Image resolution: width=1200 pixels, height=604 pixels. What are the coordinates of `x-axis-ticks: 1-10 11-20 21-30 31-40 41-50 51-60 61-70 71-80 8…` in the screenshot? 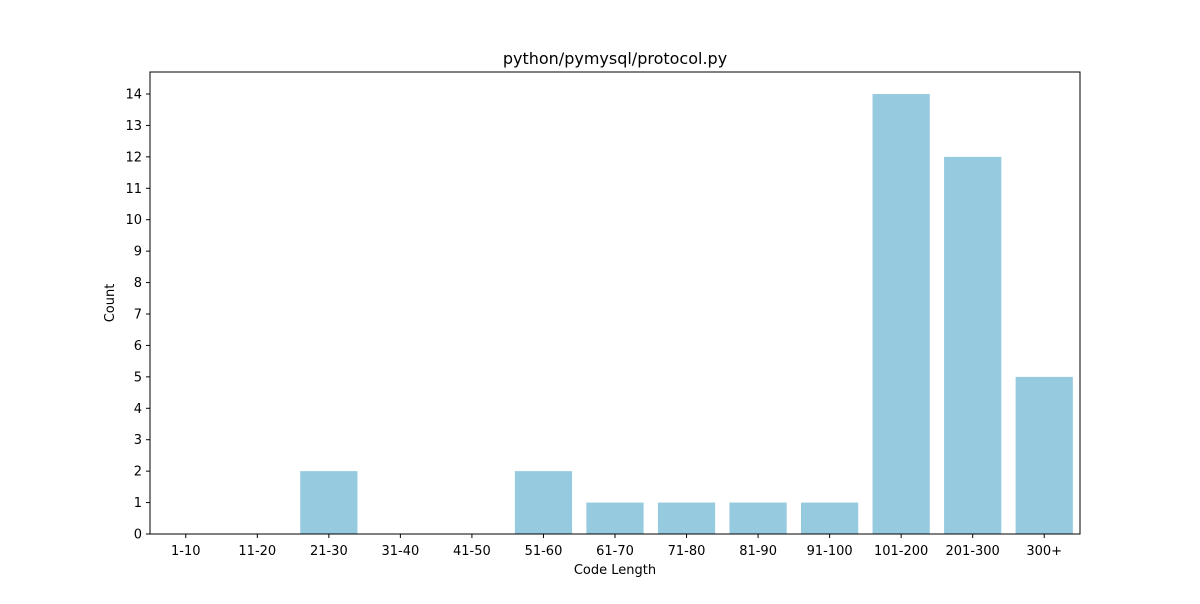 It's located at (616, 546).